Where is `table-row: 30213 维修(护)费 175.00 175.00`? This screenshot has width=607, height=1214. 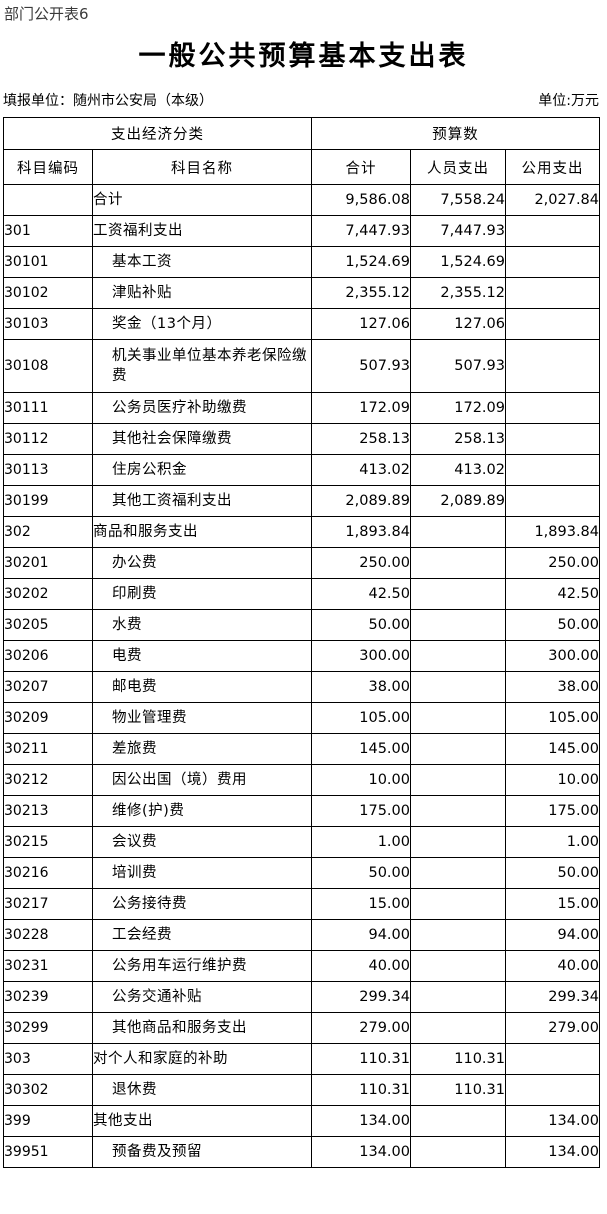
table-row: 30213 维修(护)费 175.00 175.00 is located at coordinates (302, 811).